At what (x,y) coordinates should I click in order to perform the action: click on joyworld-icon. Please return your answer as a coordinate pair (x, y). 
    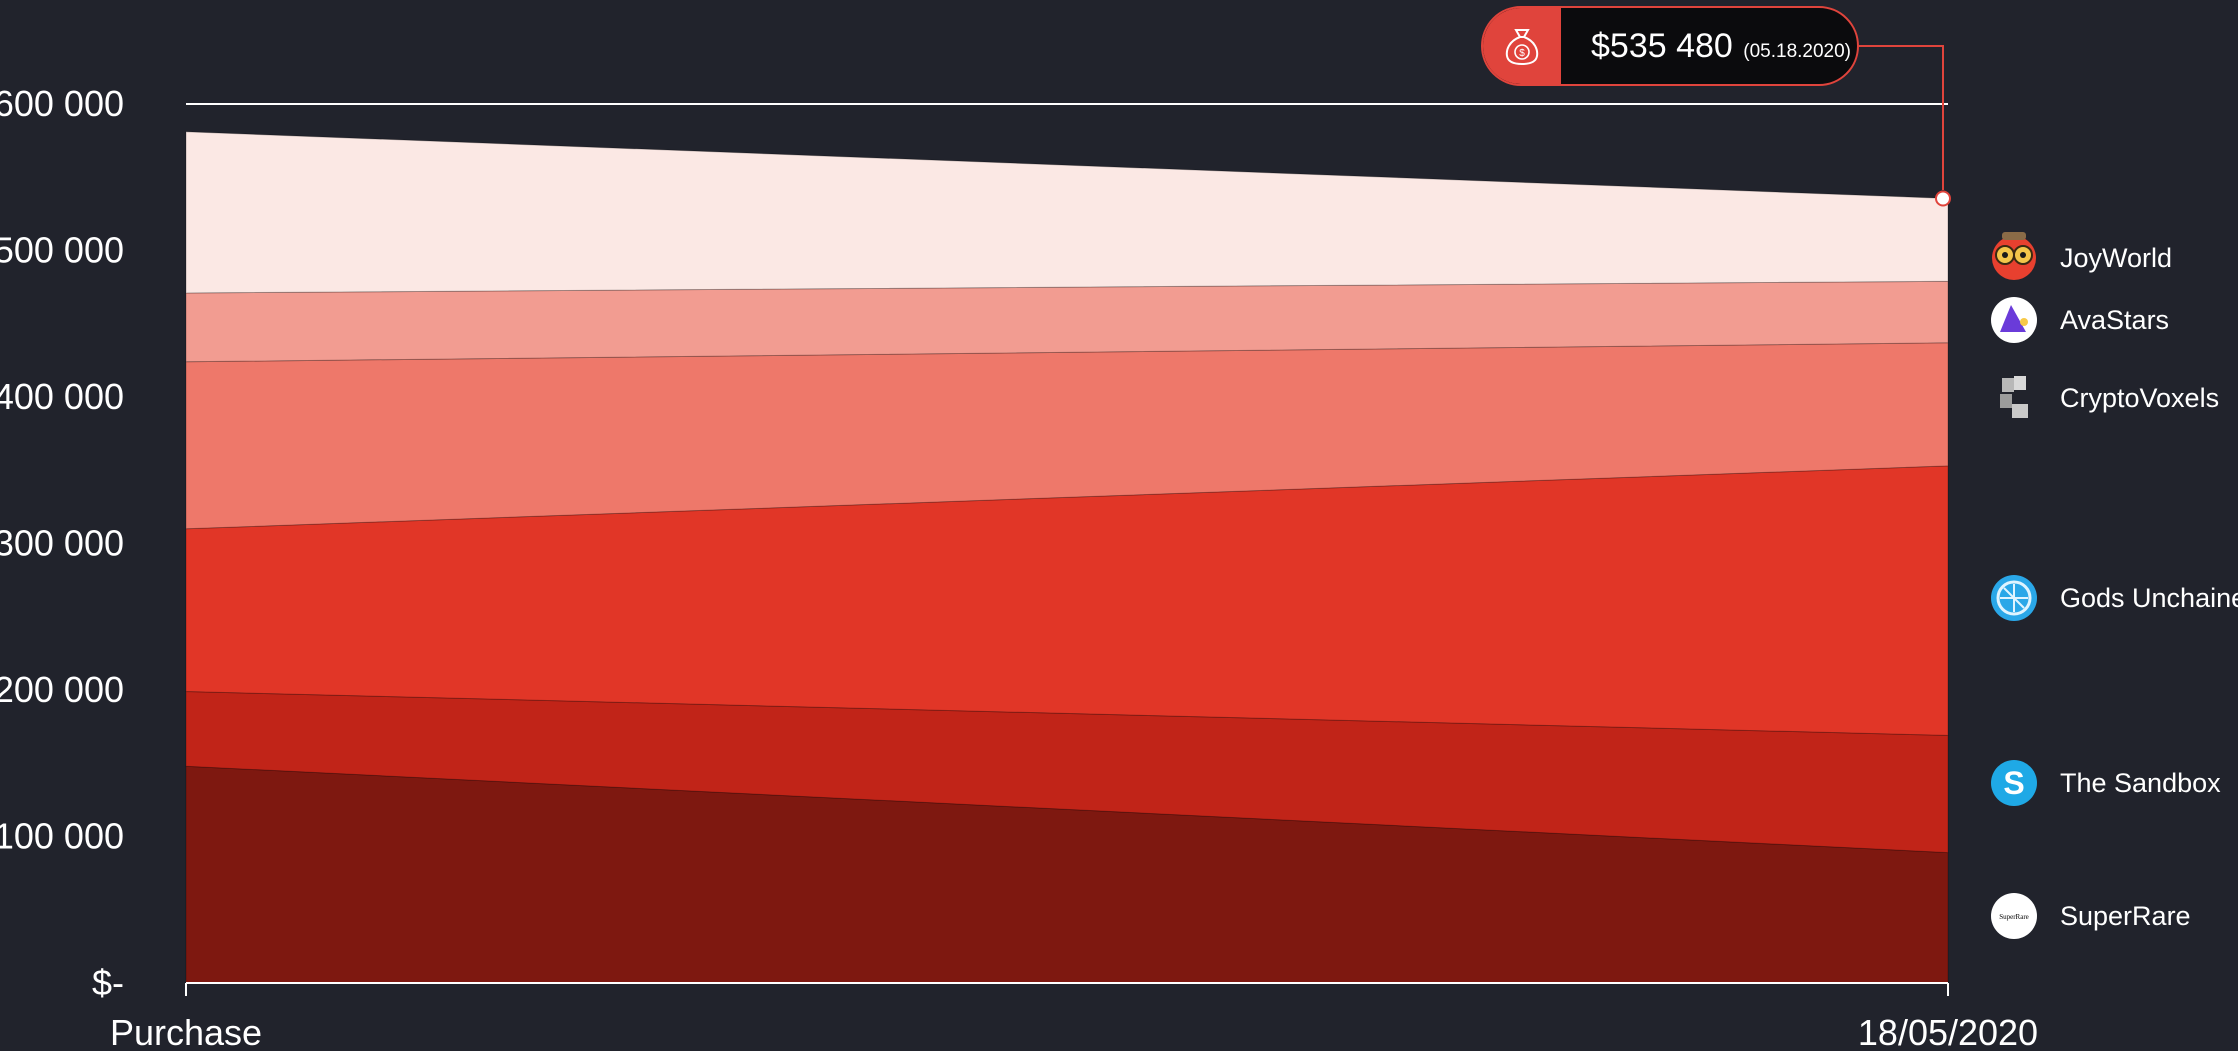
    Looking at the image, I should click on (2014, 256).